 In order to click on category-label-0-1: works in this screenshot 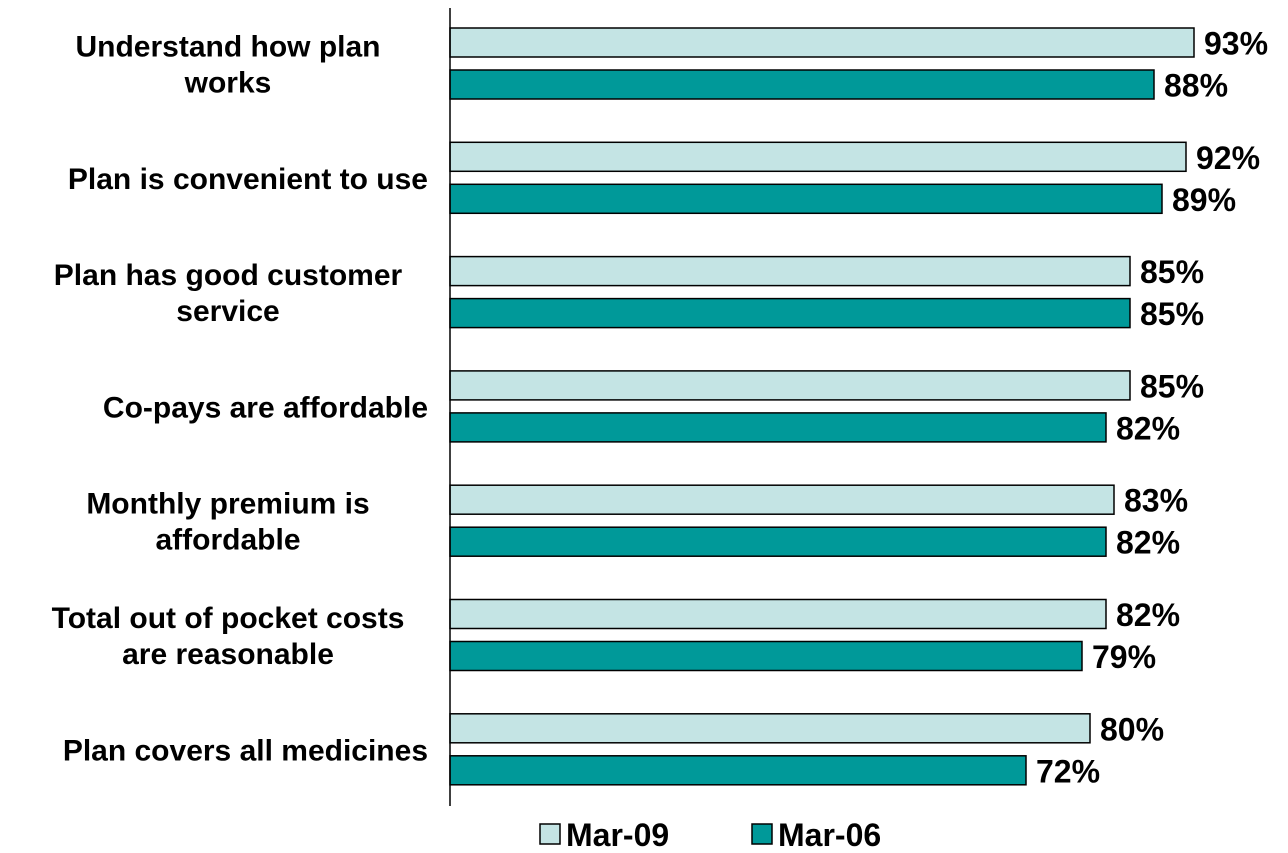, I will do `click(228, 83)`.